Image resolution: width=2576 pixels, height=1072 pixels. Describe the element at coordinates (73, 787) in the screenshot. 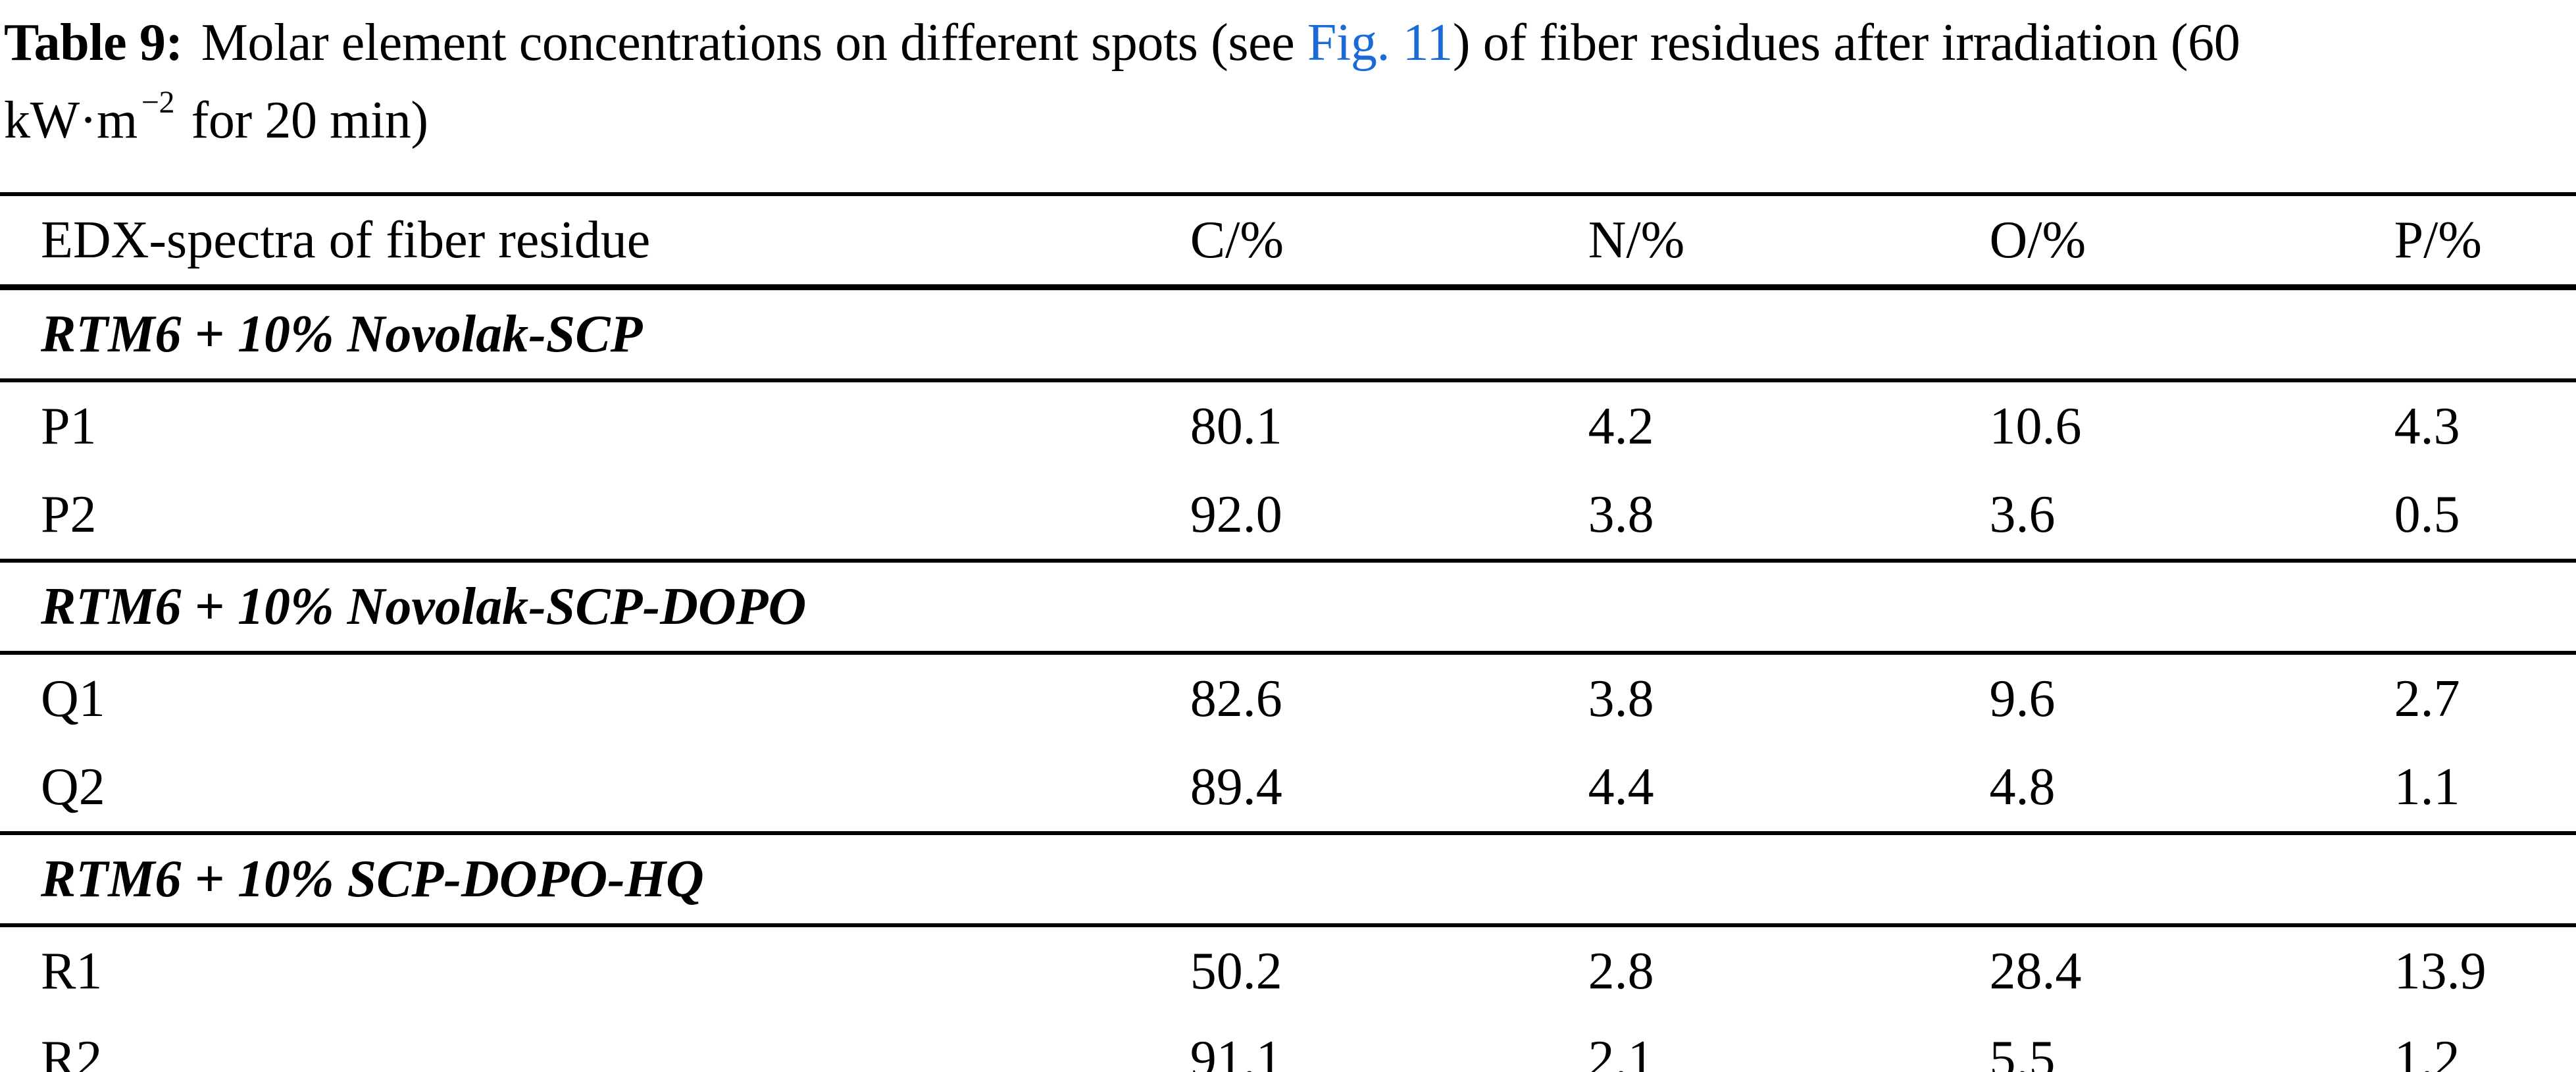

I see `row-label: Q2` at that location.